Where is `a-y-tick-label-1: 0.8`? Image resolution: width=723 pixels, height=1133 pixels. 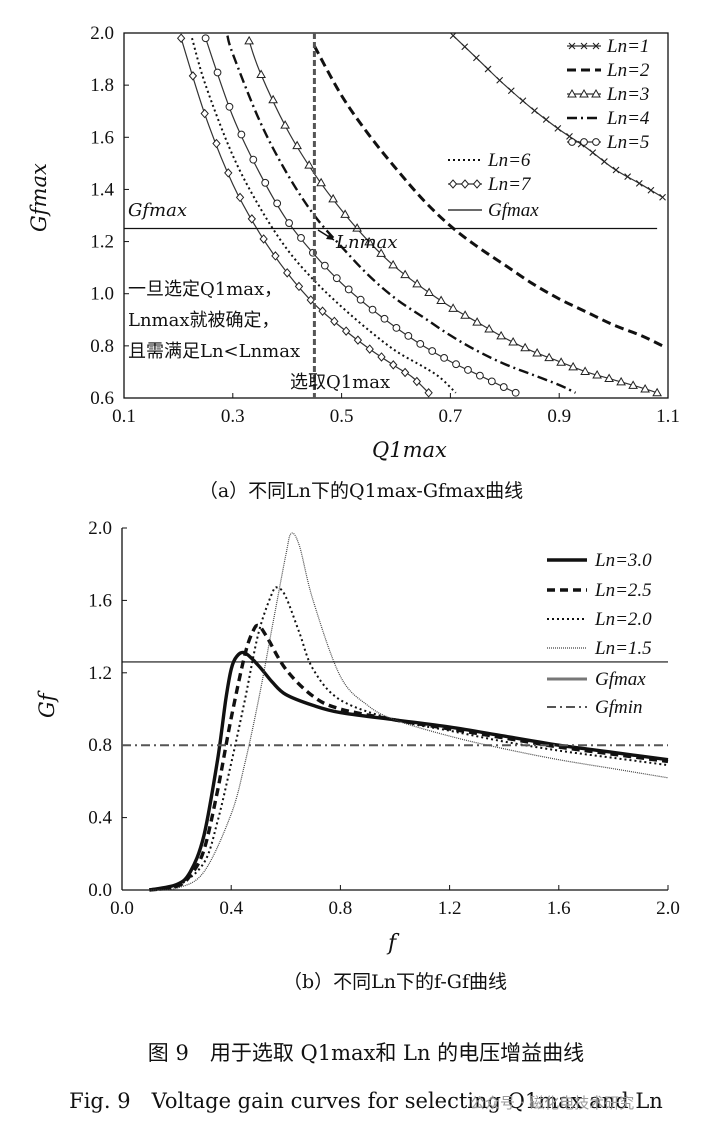
a-y-tick-label-1: 0.8 is located at coordinates (102, 346).